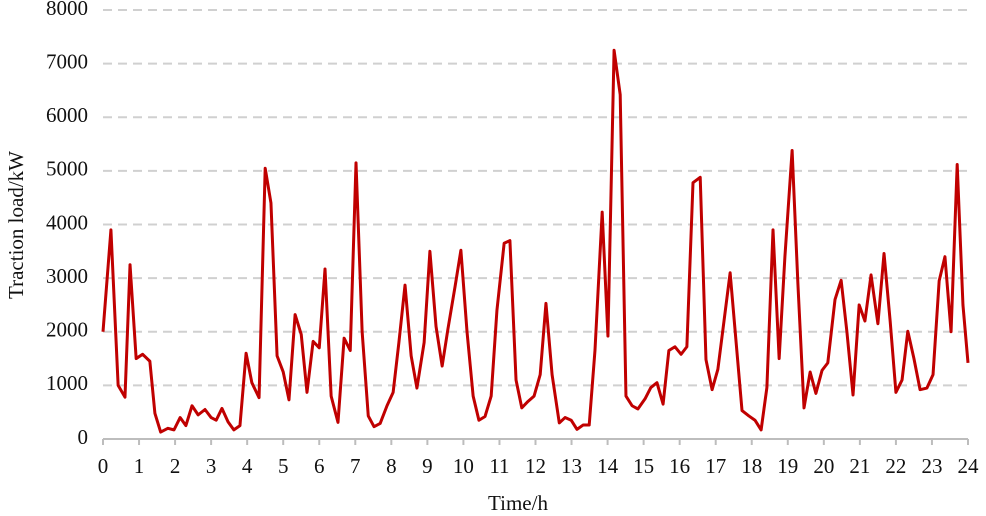 The height and width of the screenshot is (516, 986). Describe the element at coordinates (643, 466) in the screenshot. I see `x-tick-label: 15` at that location.